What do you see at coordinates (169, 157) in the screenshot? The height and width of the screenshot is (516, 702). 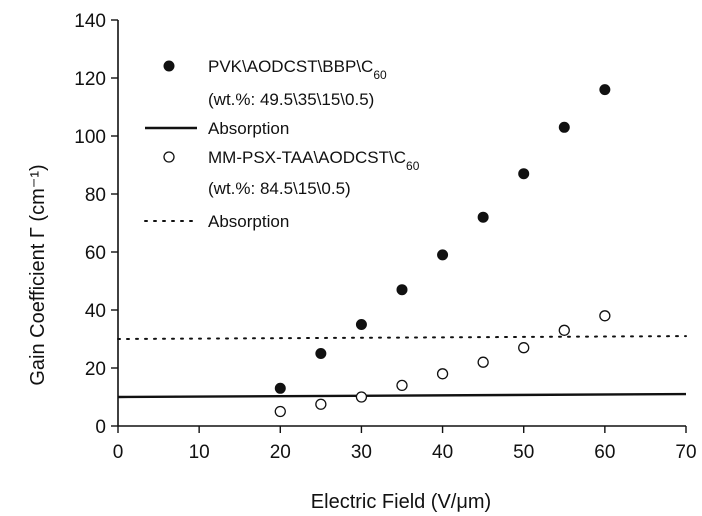 I see `legend-marker-open` at bounding box center [169, 157].